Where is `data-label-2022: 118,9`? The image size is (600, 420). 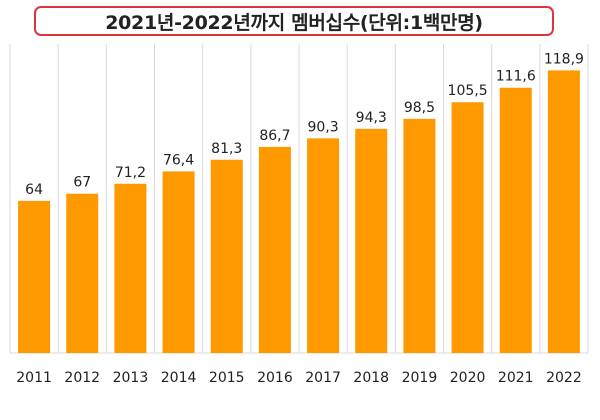
data-label-2022: 118,9 is located at coordinates (564, 59).